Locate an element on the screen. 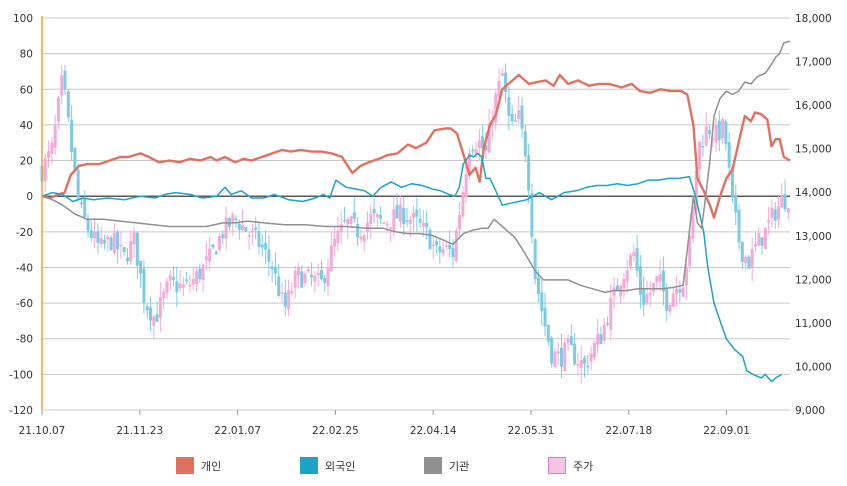 Image resolution: width=847 pixels, height=486 pixels. legend-label-institution: 기관 is located at coordinates (459, 466).